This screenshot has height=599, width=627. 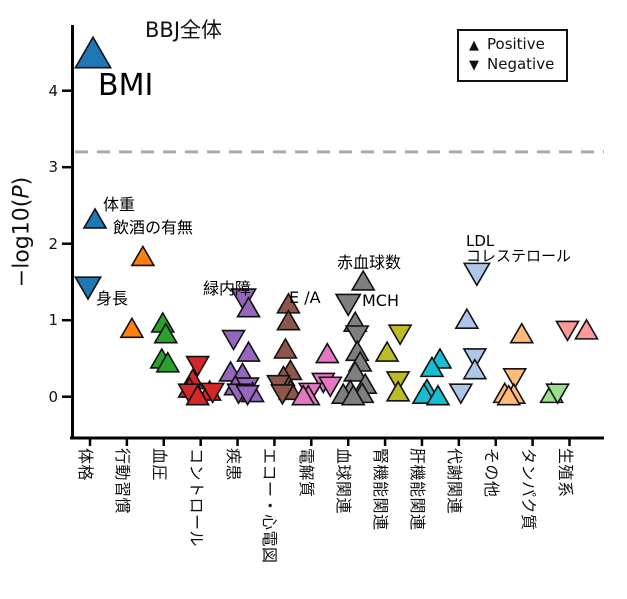 I want to click on x-tick-label: 行動習慣, so click(x=122, y=481).